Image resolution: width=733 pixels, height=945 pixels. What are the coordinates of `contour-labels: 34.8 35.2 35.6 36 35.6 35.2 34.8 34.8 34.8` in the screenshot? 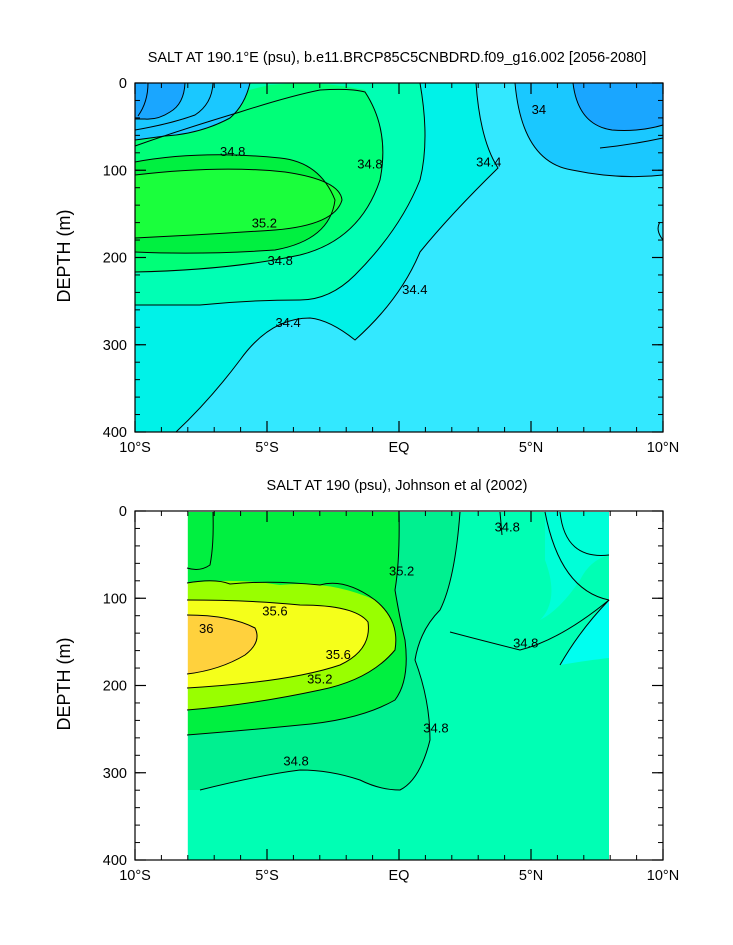 It's located at (368, 644).